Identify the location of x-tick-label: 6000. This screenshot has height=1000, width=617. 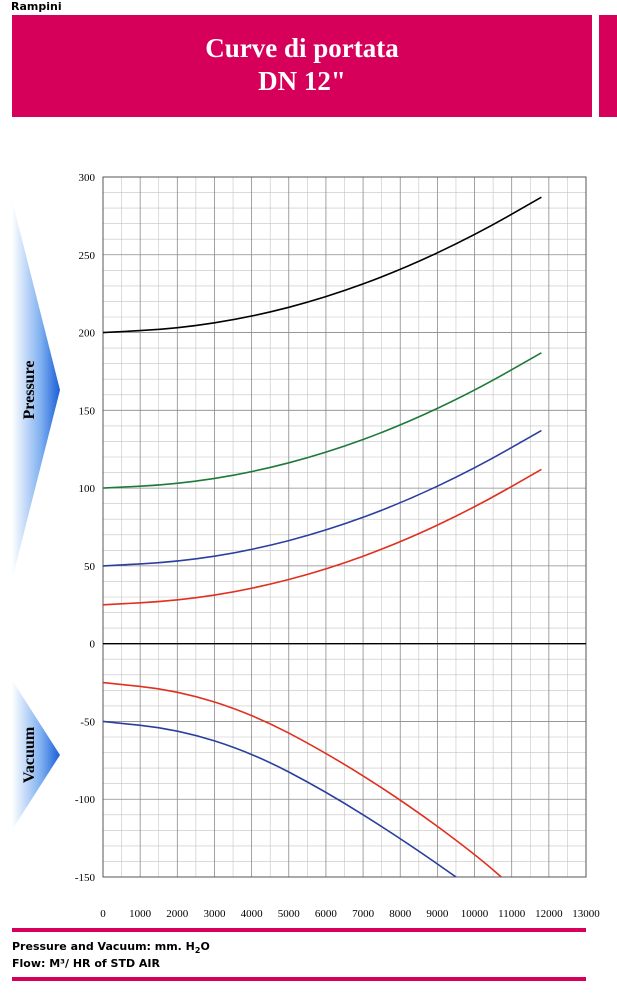
(326, 914).